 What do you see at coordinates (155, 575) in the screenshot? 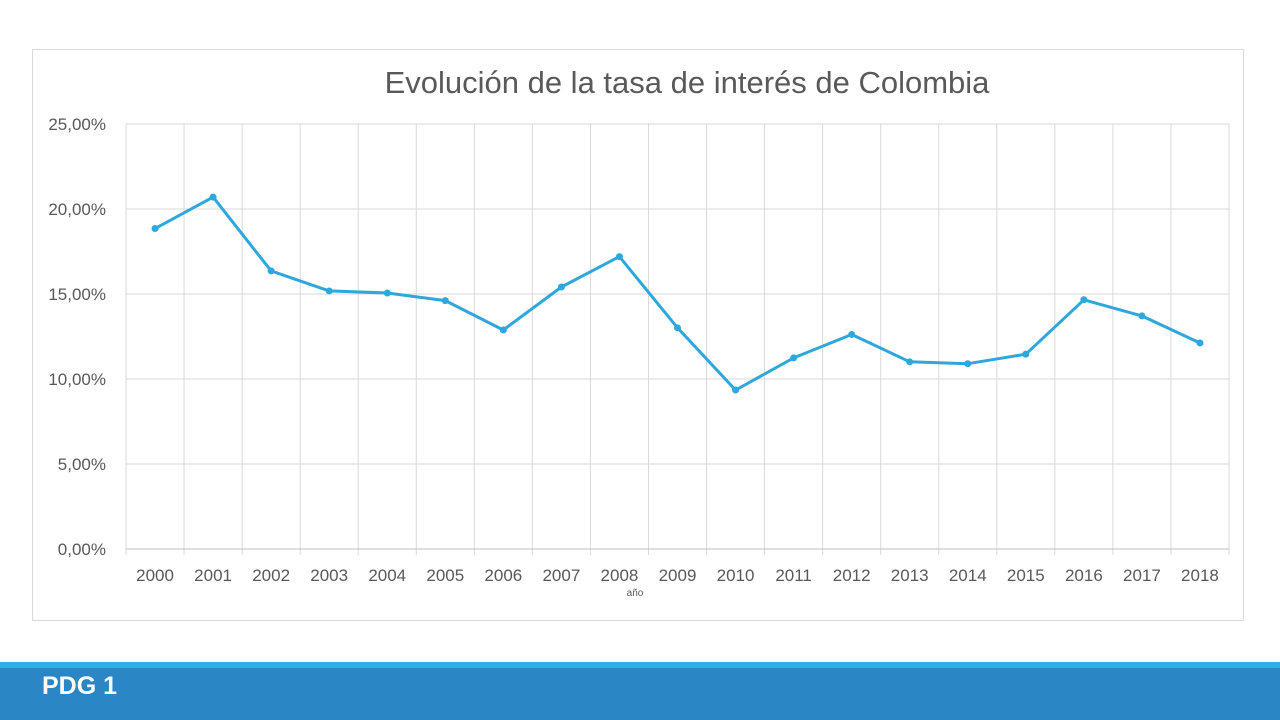
I see `x-tick-label: 2000` at bounding box center [155, 575].